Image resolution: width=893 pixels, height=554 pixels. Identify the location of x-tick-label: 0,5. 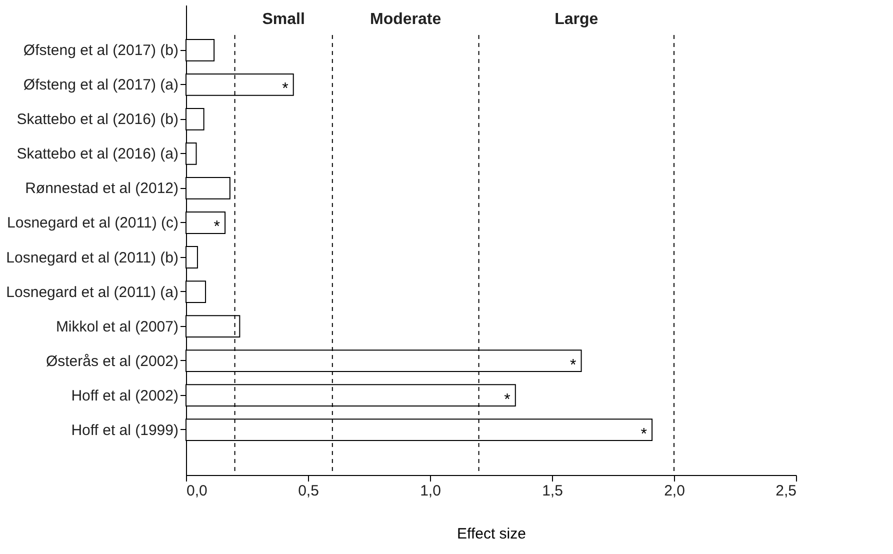
(308, 491).